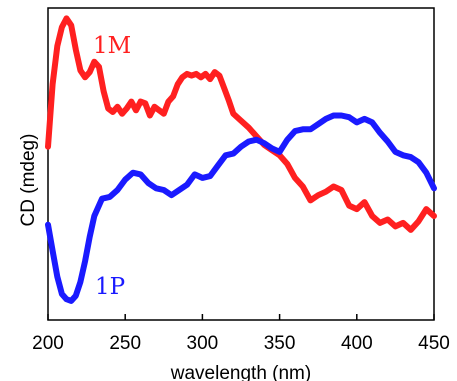 The image size is (457, 381). Describe the element at coordinates (125, 343) in the screenshot. I see `x-tick-label-250: 250` at that location.